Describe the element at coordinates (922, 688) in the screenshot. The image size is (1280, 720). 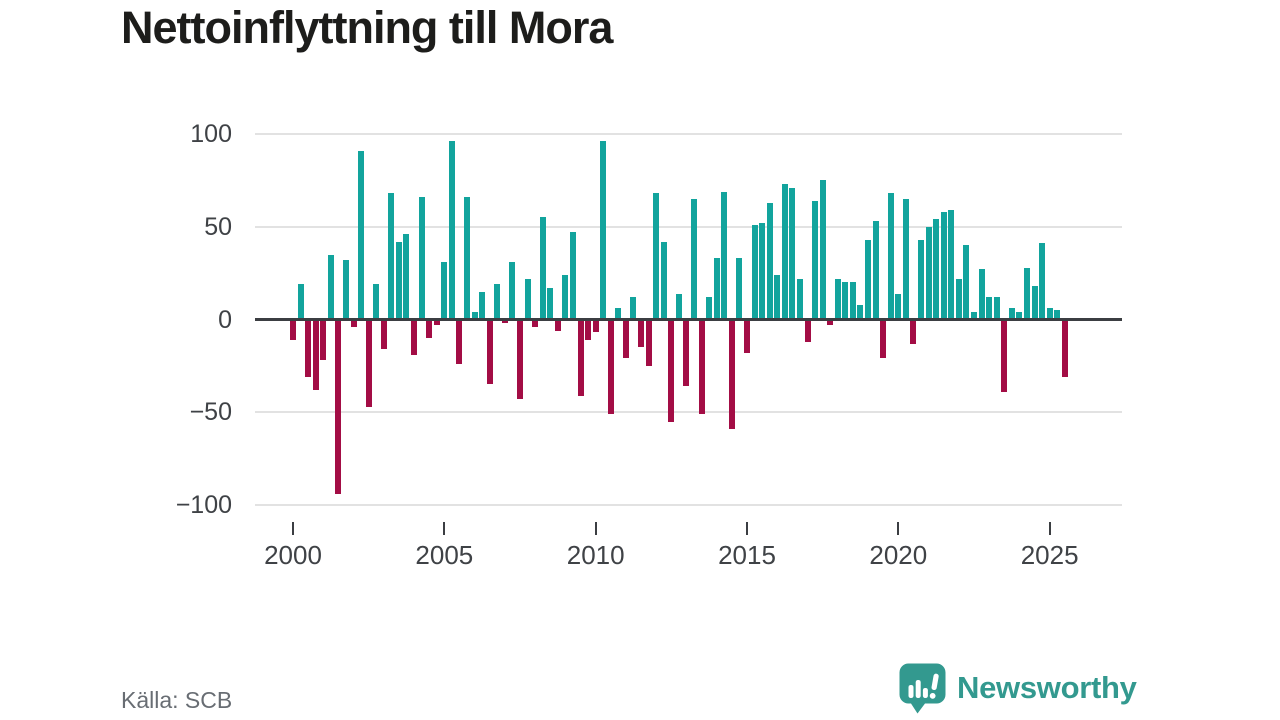
I see `bar-chart-speech-bubble-icon` at that location.